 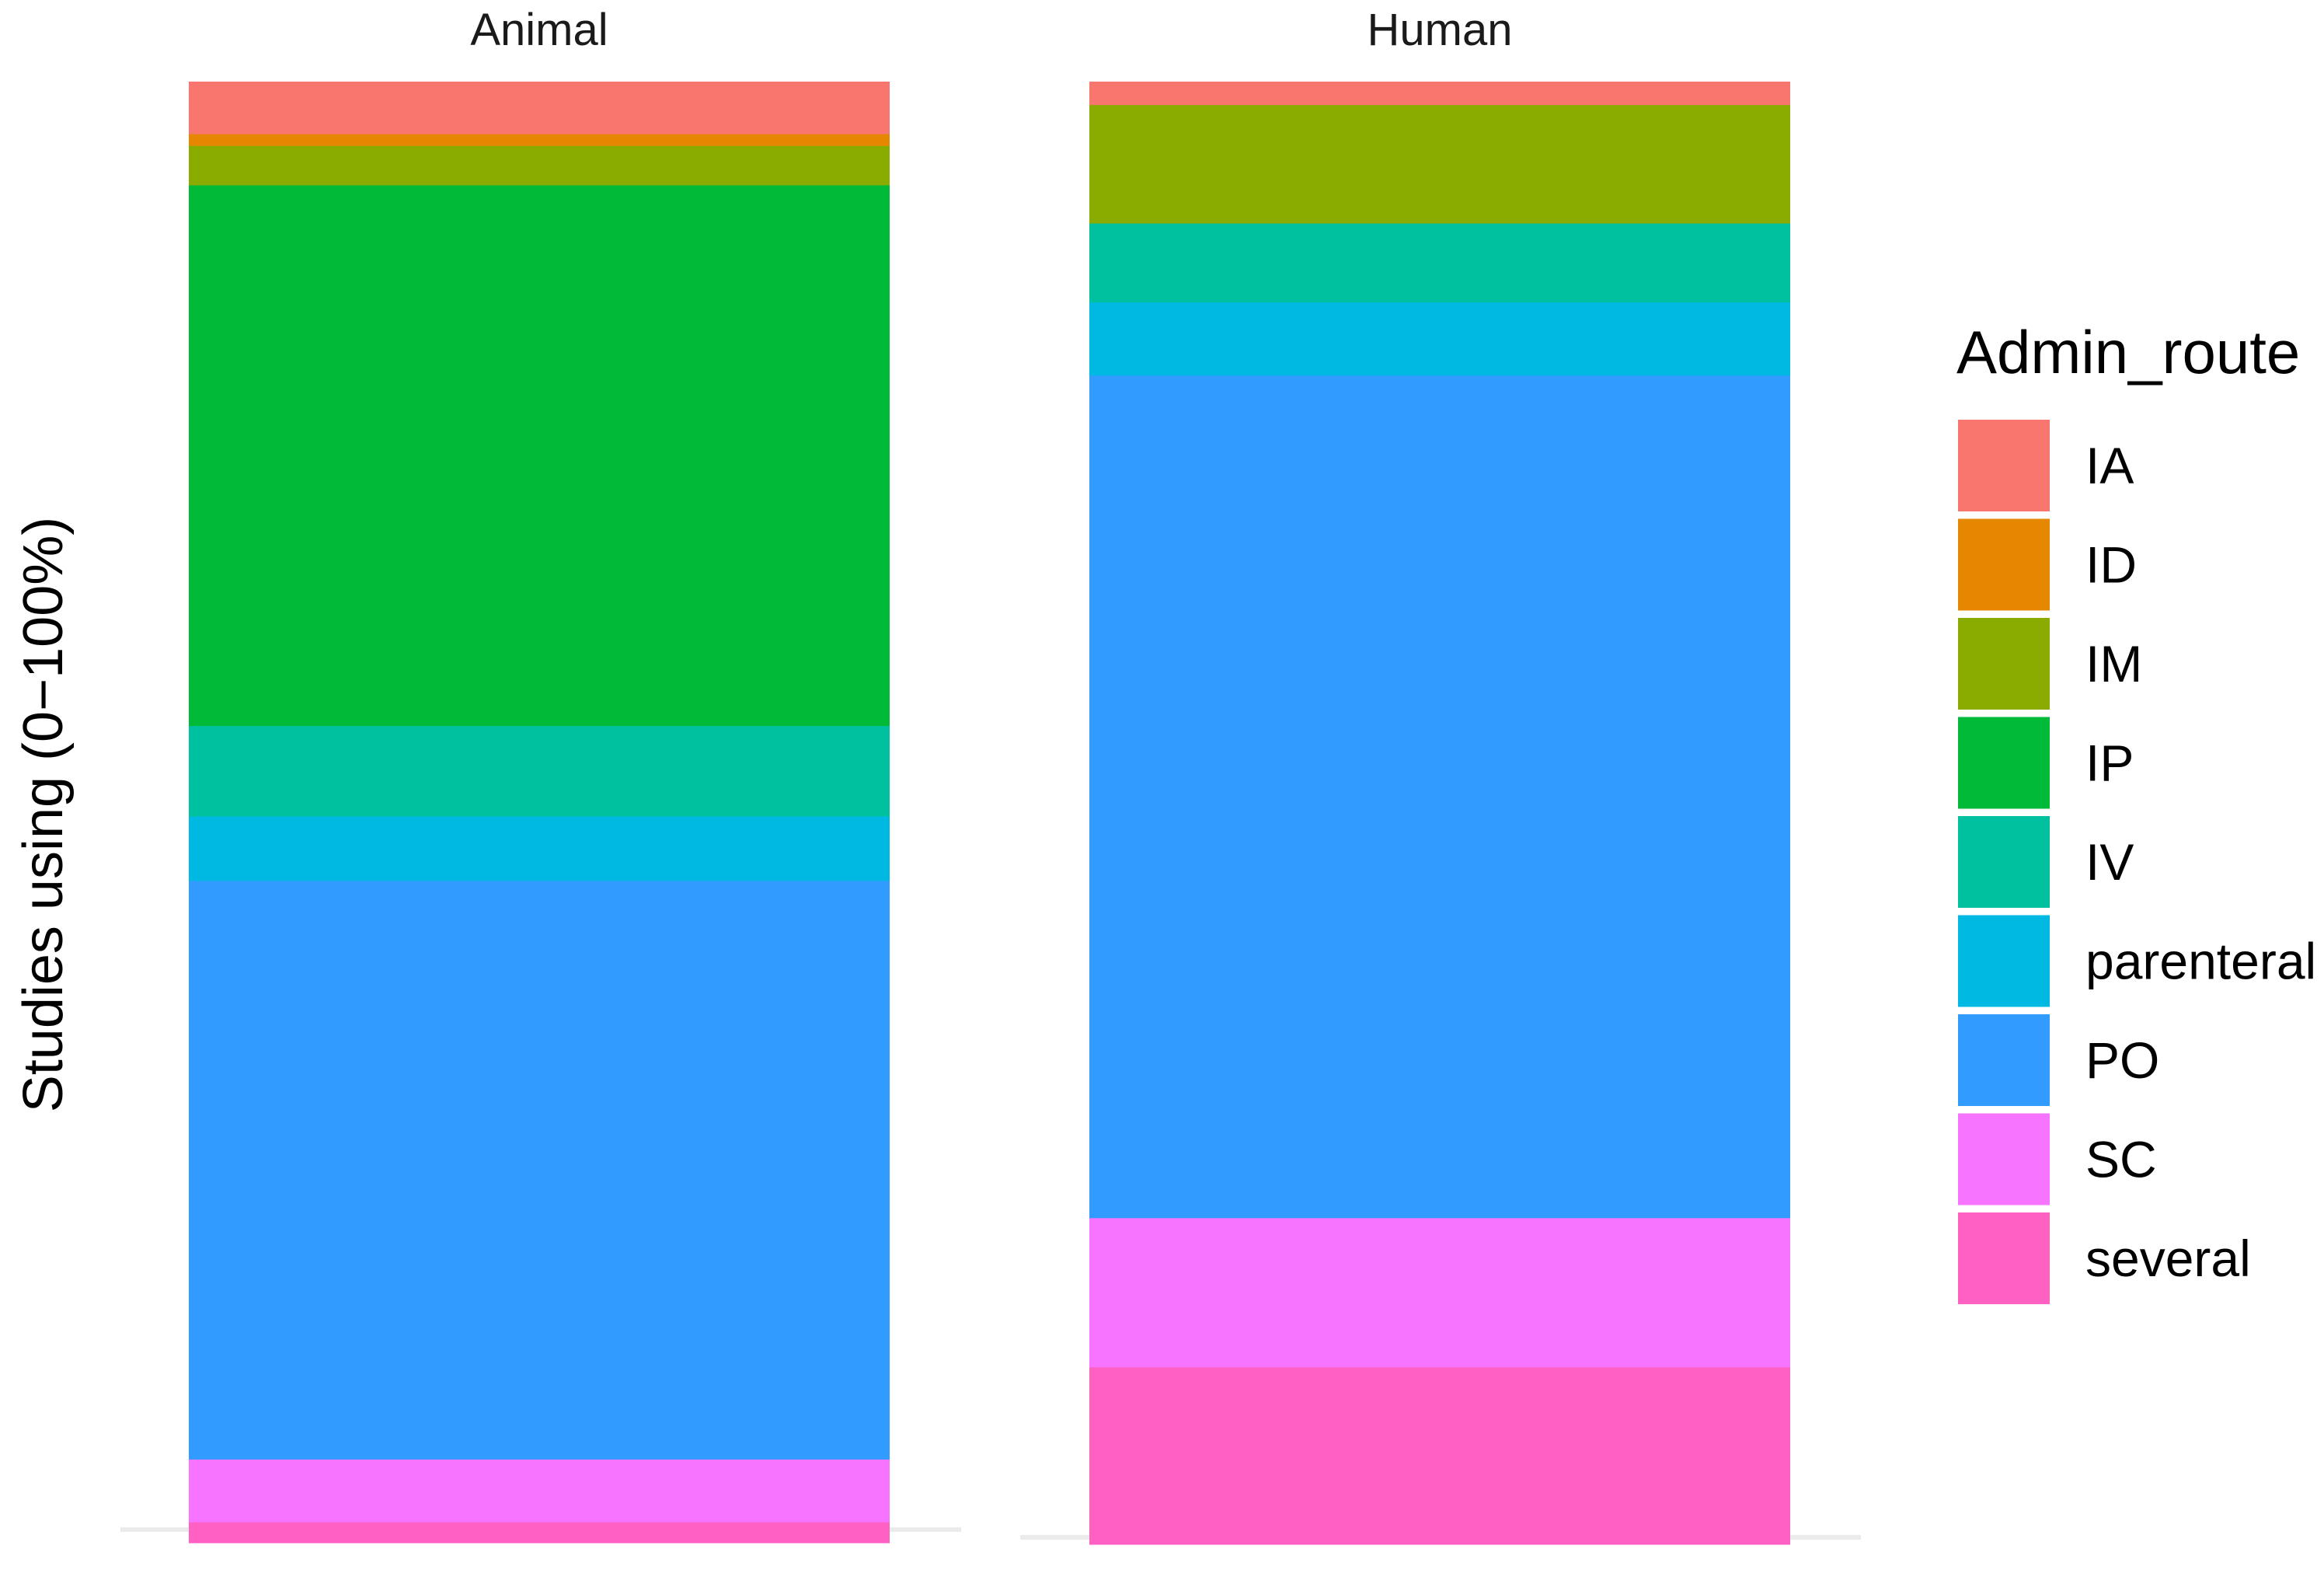 What do you see at coordinates (540, 140) in the screenshot?
I see `bar-segment-id` at bounding box center [540, 140].